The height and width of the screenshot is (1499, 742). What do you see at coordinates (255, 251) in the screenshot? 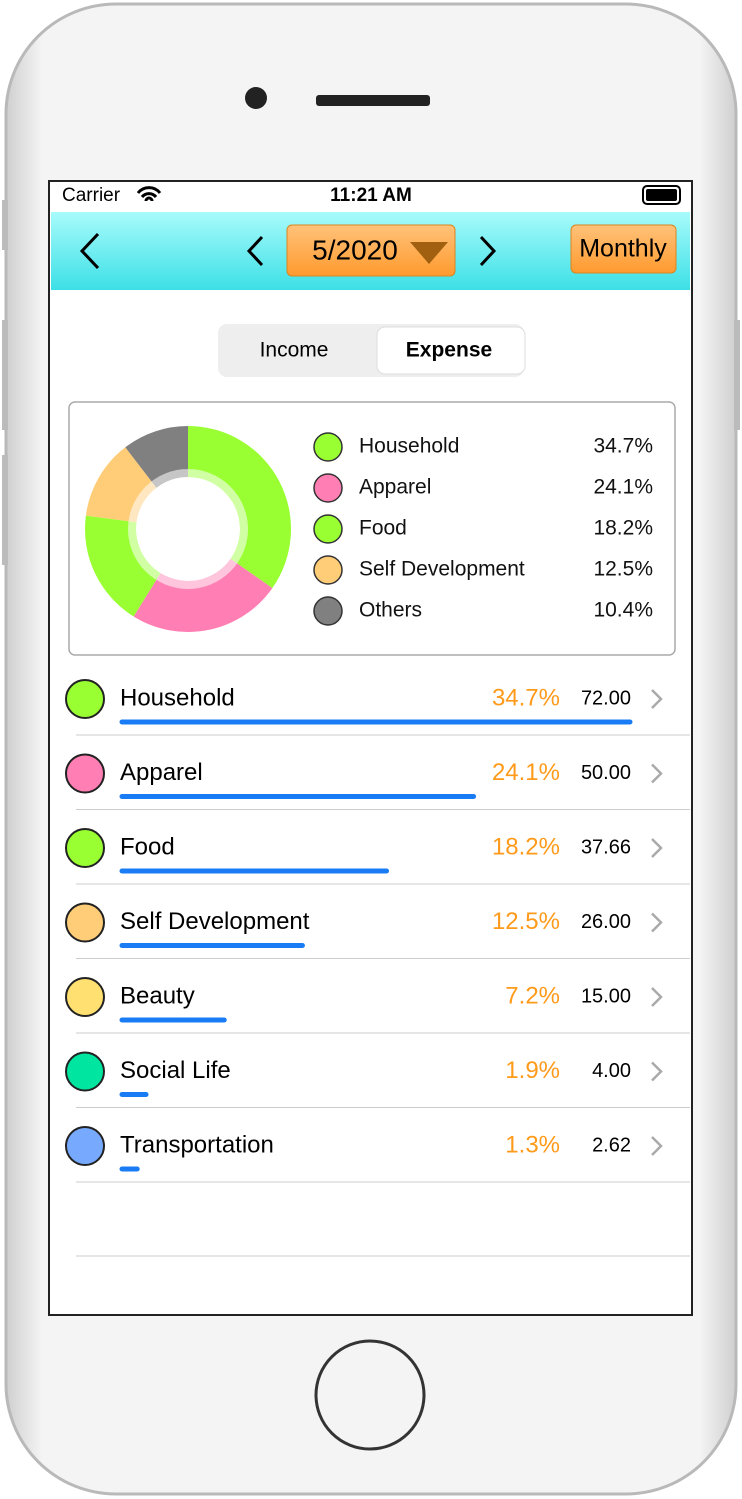
I see `prev-period` at bounding box center [255, 251].